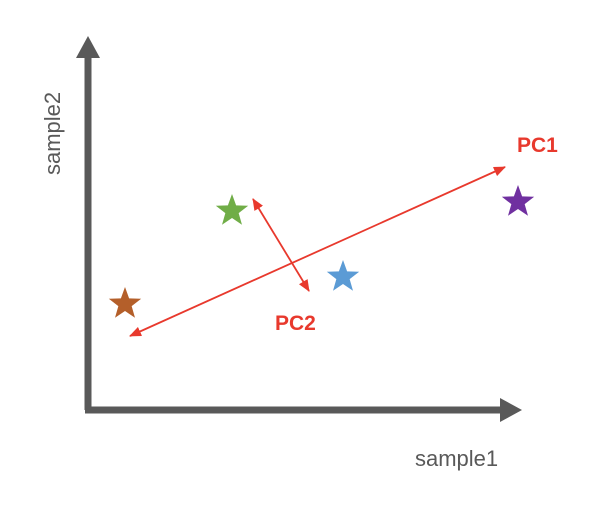  What do you see at coordinates (125, 302) in the screenshot?
I see `star-icon-brown` at bounding box center [125, 302].